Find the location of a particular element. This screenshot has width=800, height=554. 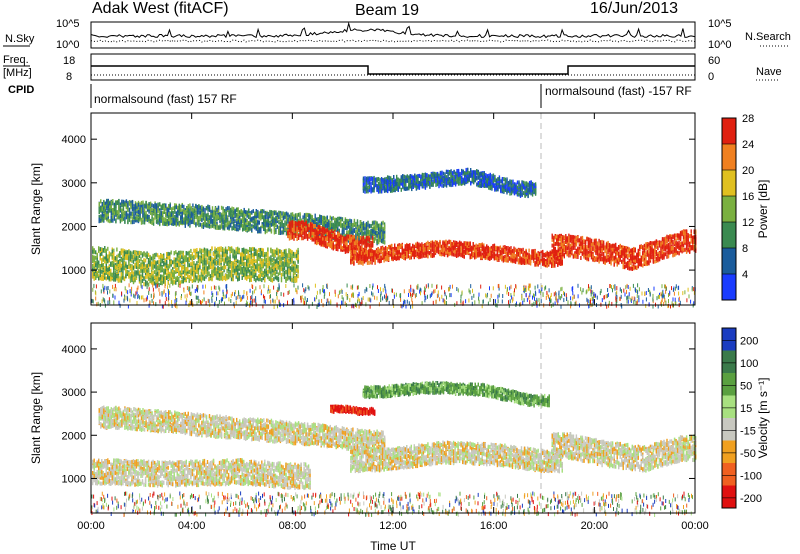

nave-tick-bottom: 0 is located at coordinates (711, 77).